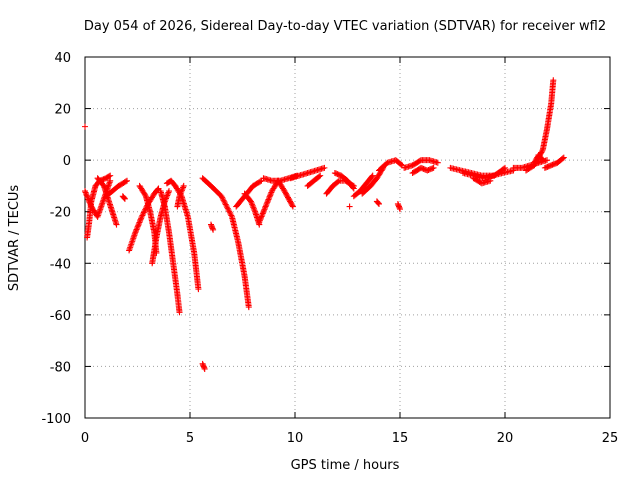 The height and width of the screenshot is (480, 640). What do you see at coordinates (391, 165) in the screenshot?
I see `series-s28` at bounding box center [391, 165].